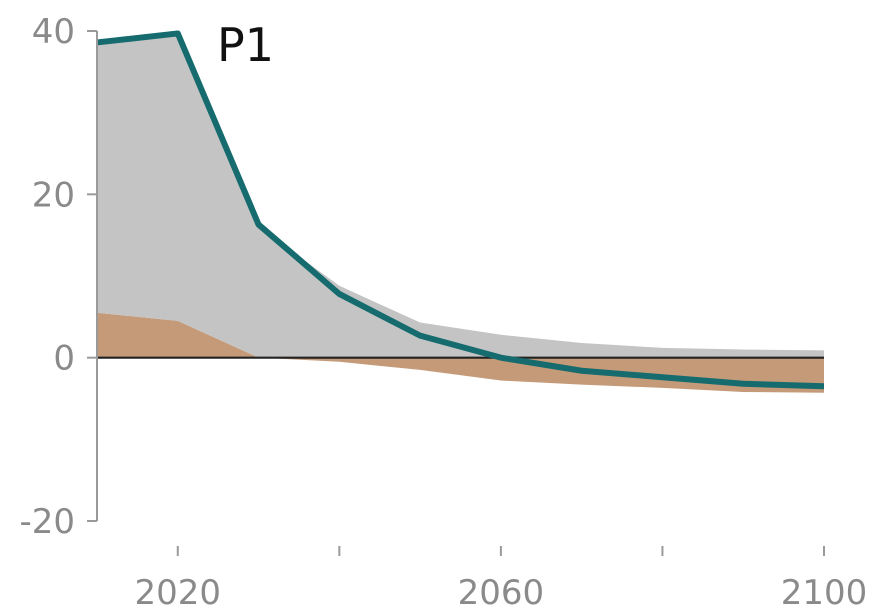 The width and height of the screenshot is (874, 611). Describe the element at coordinates (824, 592) in the screenshot. I see `x-tick-label: 2100` at that location.